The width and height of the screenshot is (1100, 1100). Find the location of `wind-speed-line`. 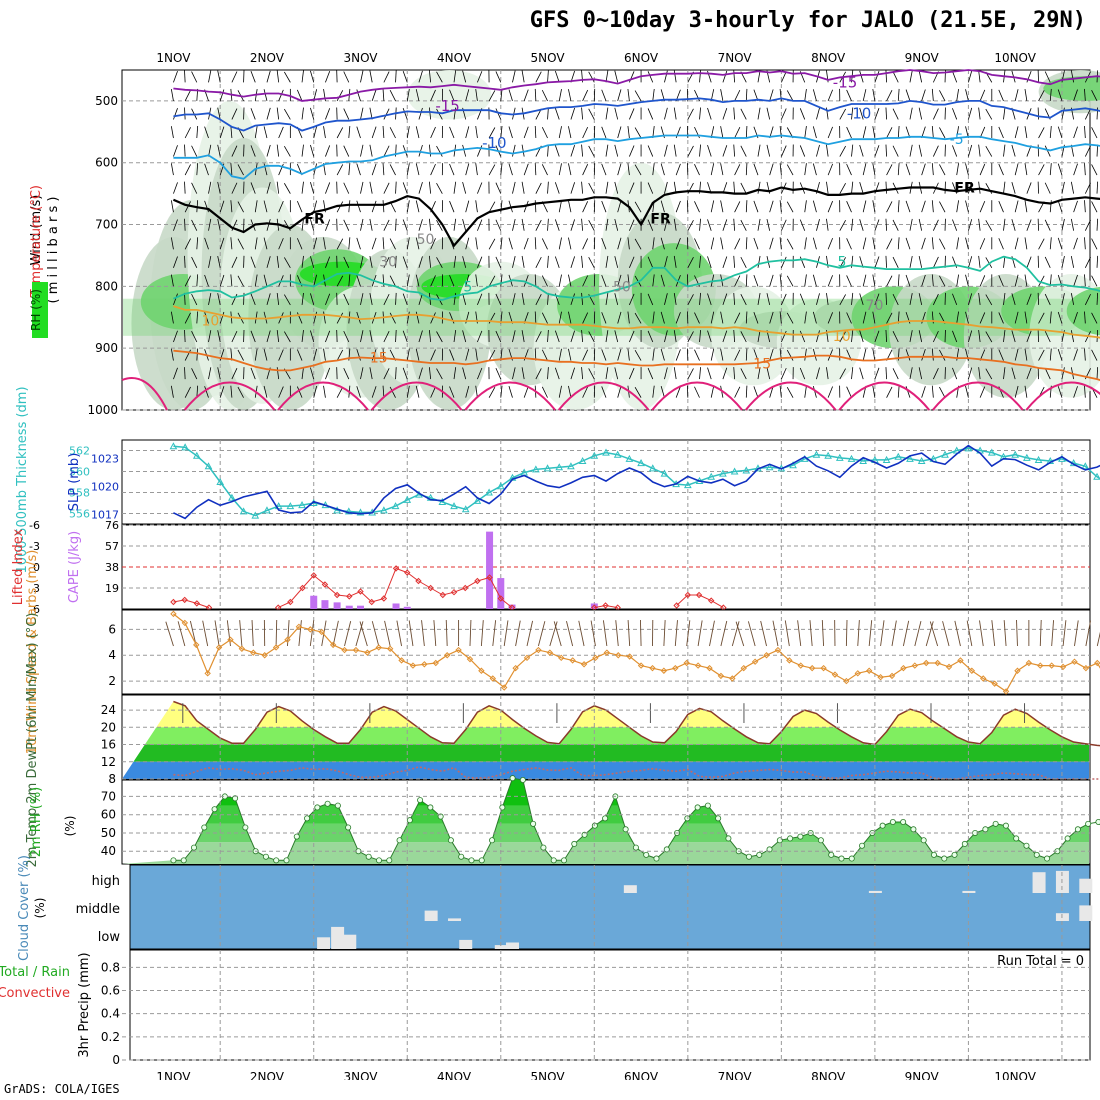

wind-speed-line is located at coordinates (636, 653).